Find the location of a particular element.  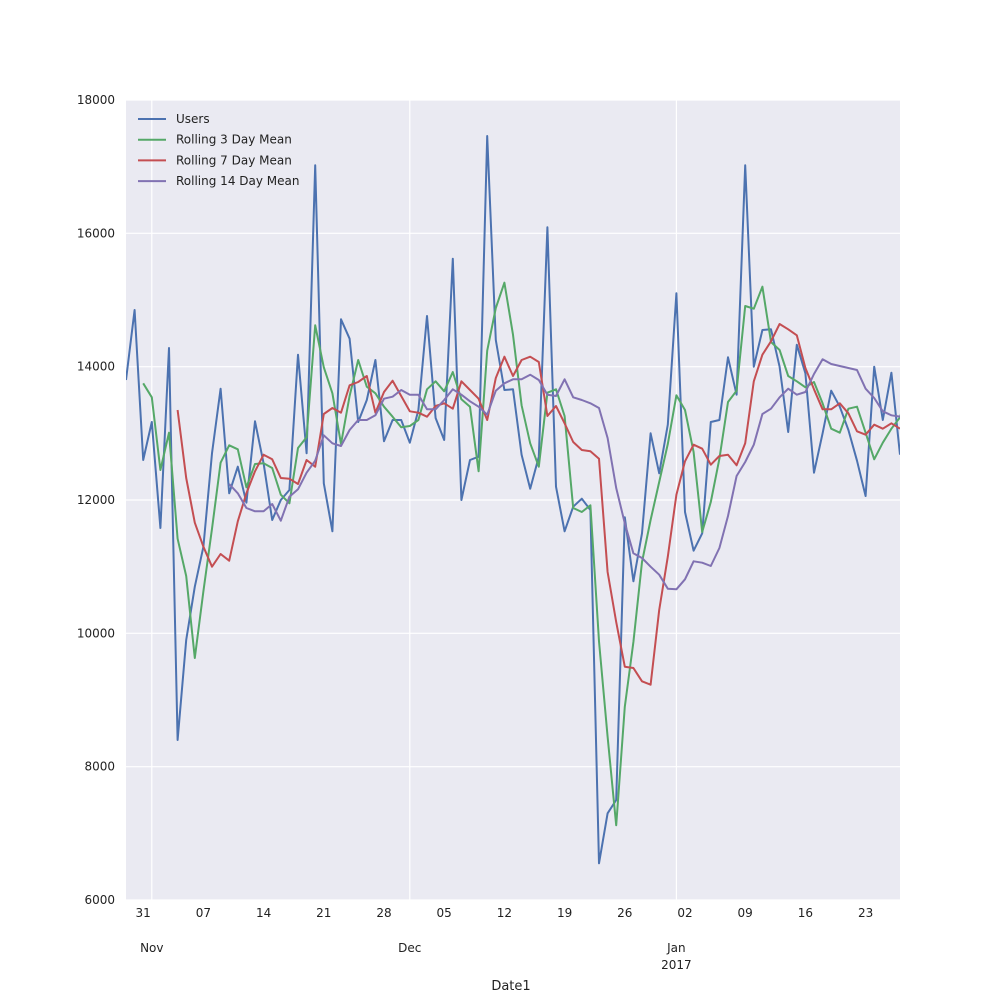

x-minor-tick-label: 31 is located at coordinates (143, 913).